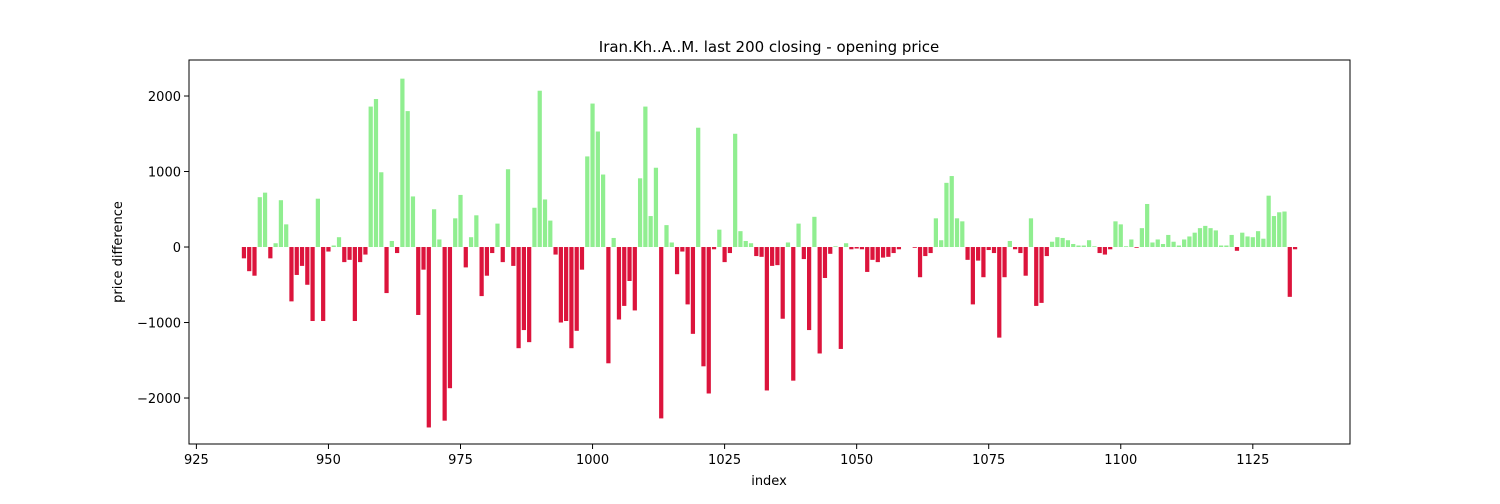 This screenshot has height=504, width=1500. I want to click on x-tick-label: 950, so click(328, 460).